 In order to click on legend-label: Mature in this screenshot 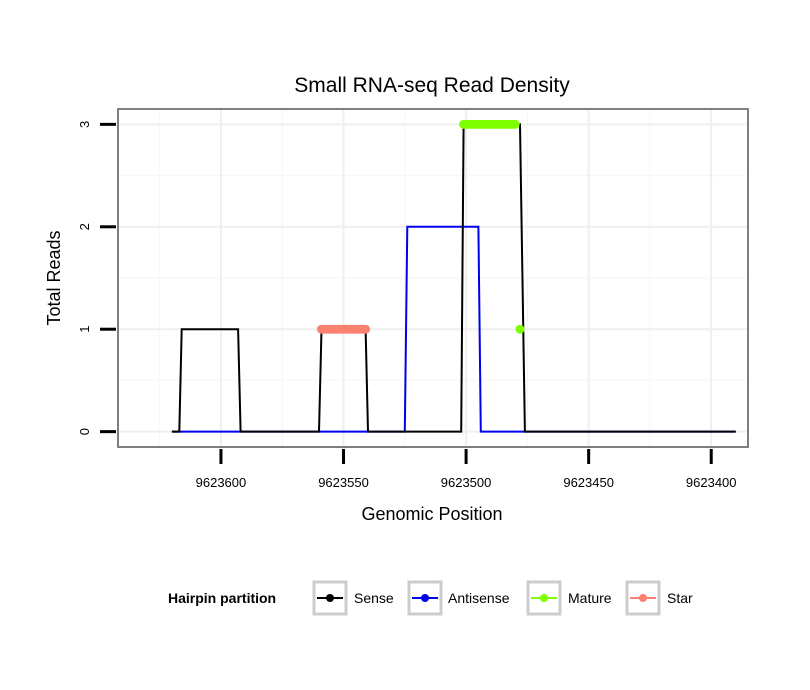, I will do `click(590, 598)`.